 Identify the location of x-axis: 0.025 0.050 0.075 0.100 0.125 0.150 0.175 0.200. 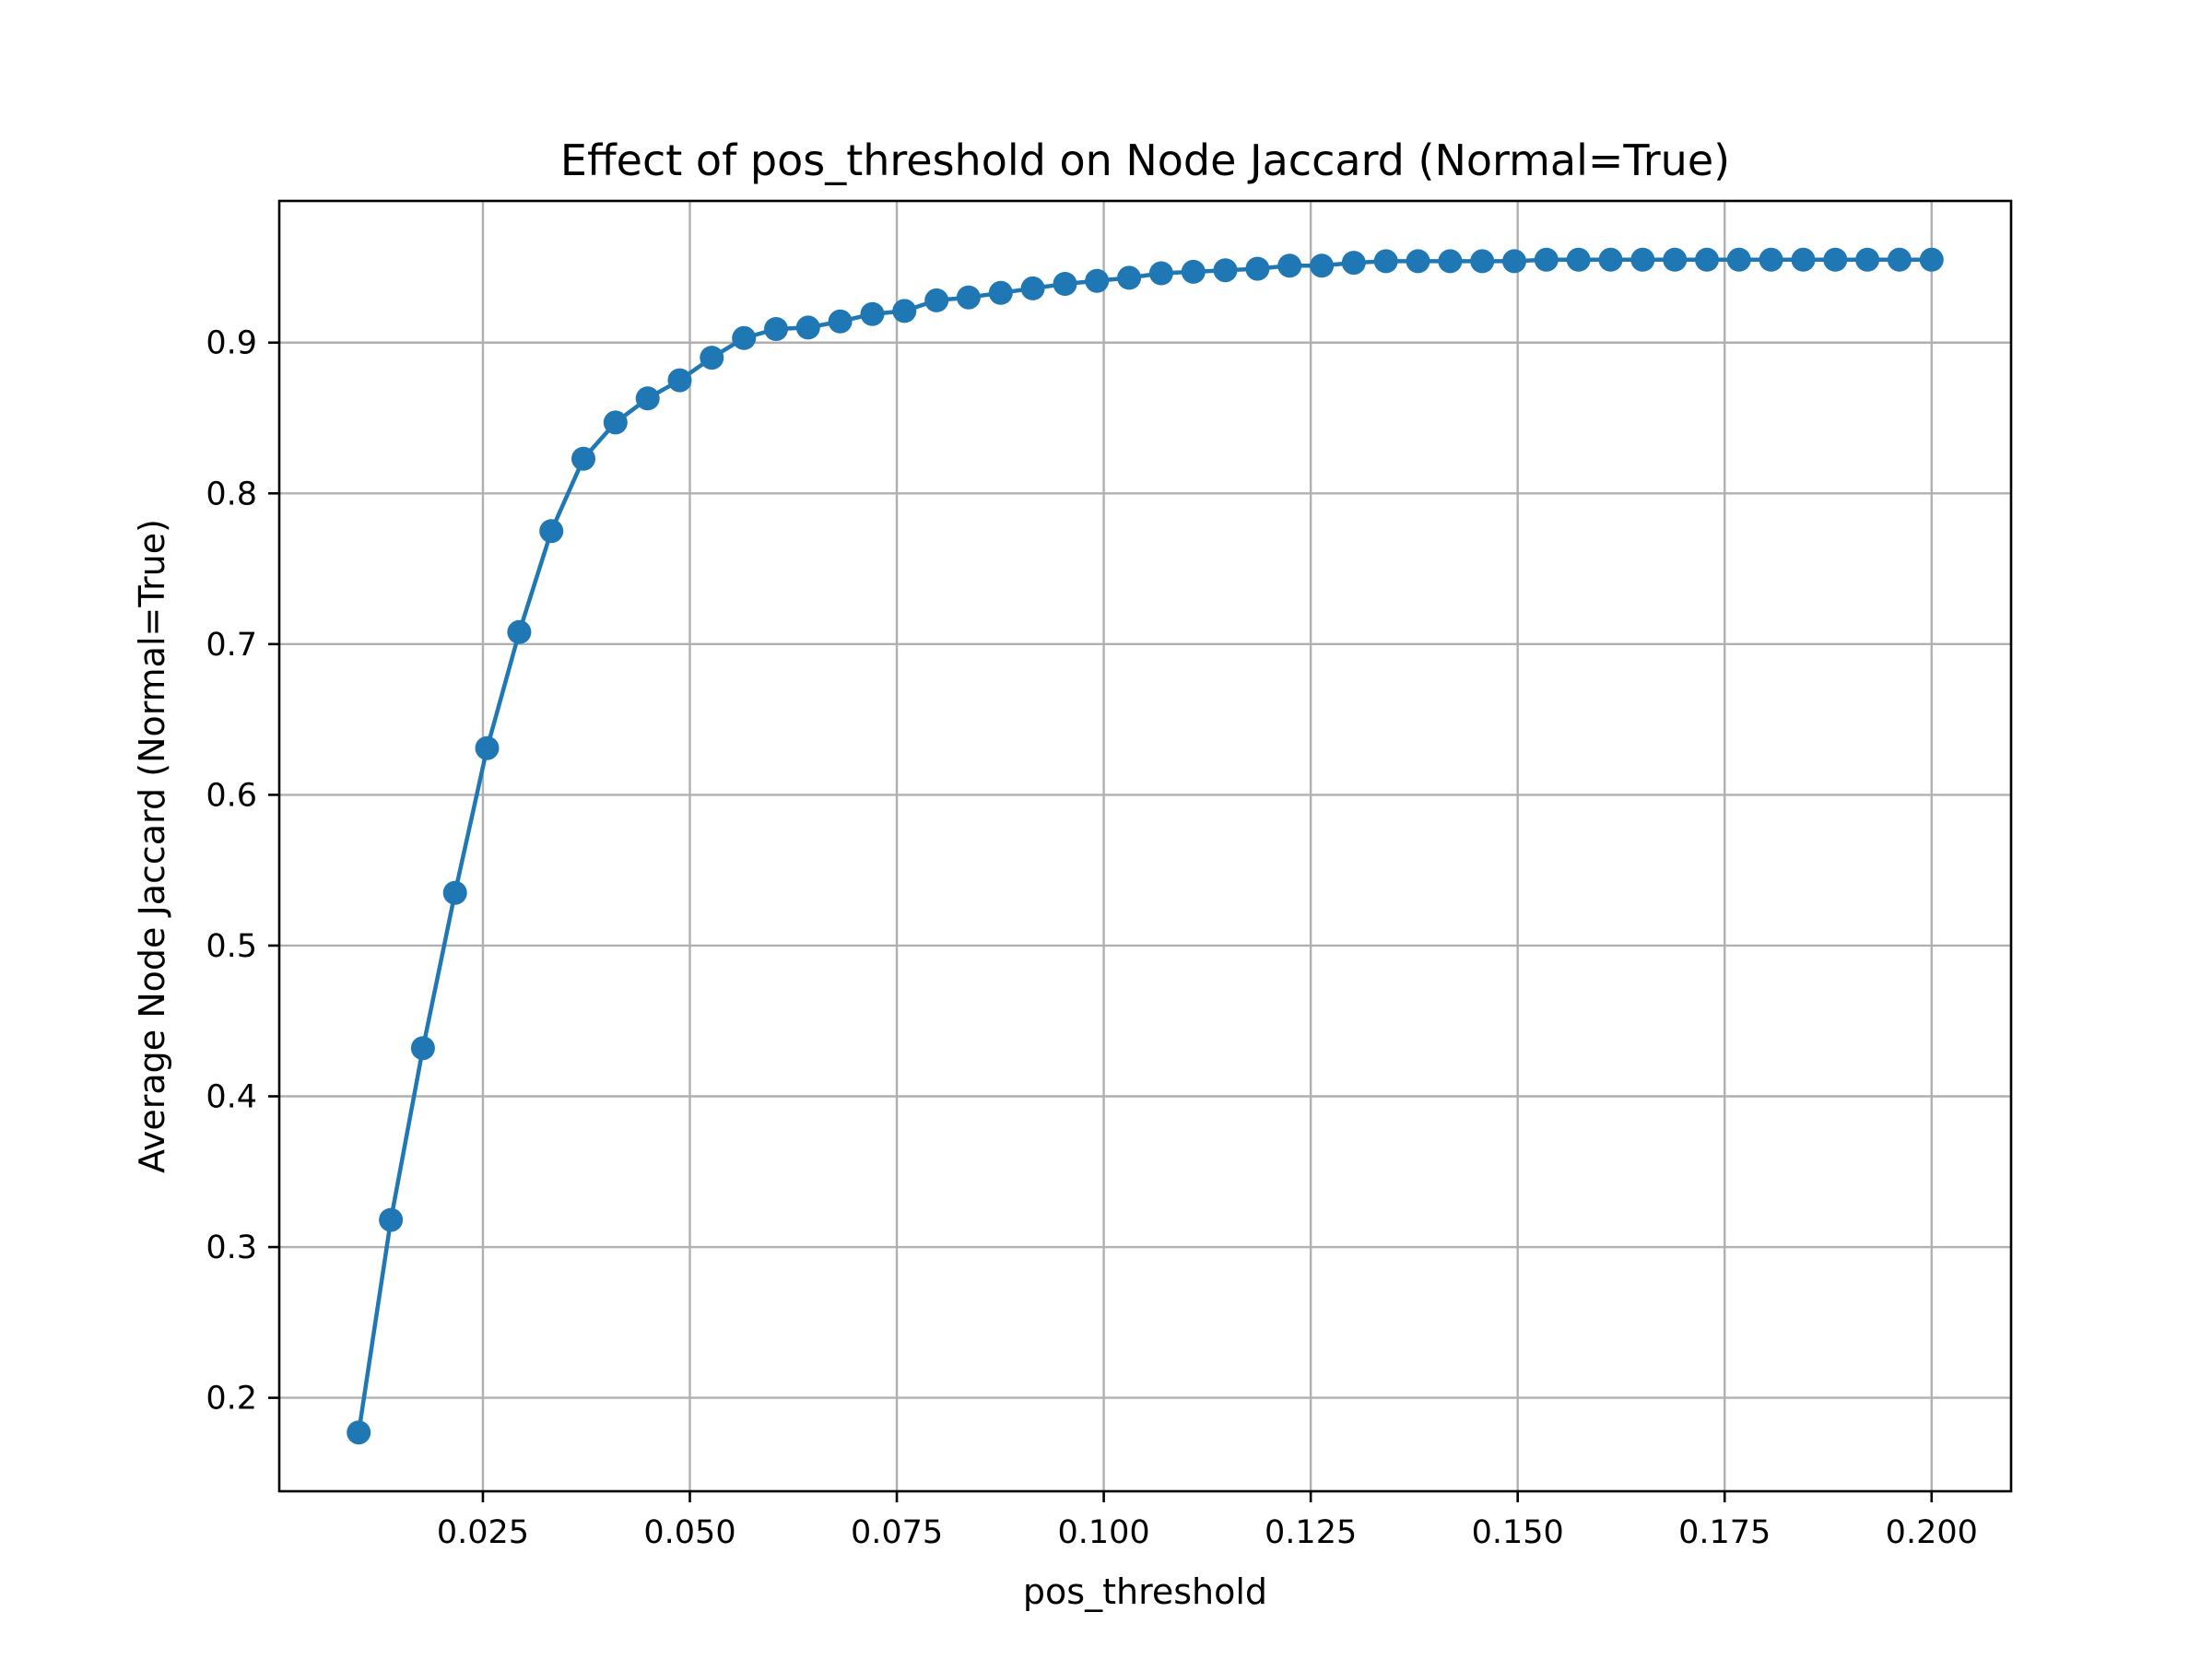
(1207, 1521).